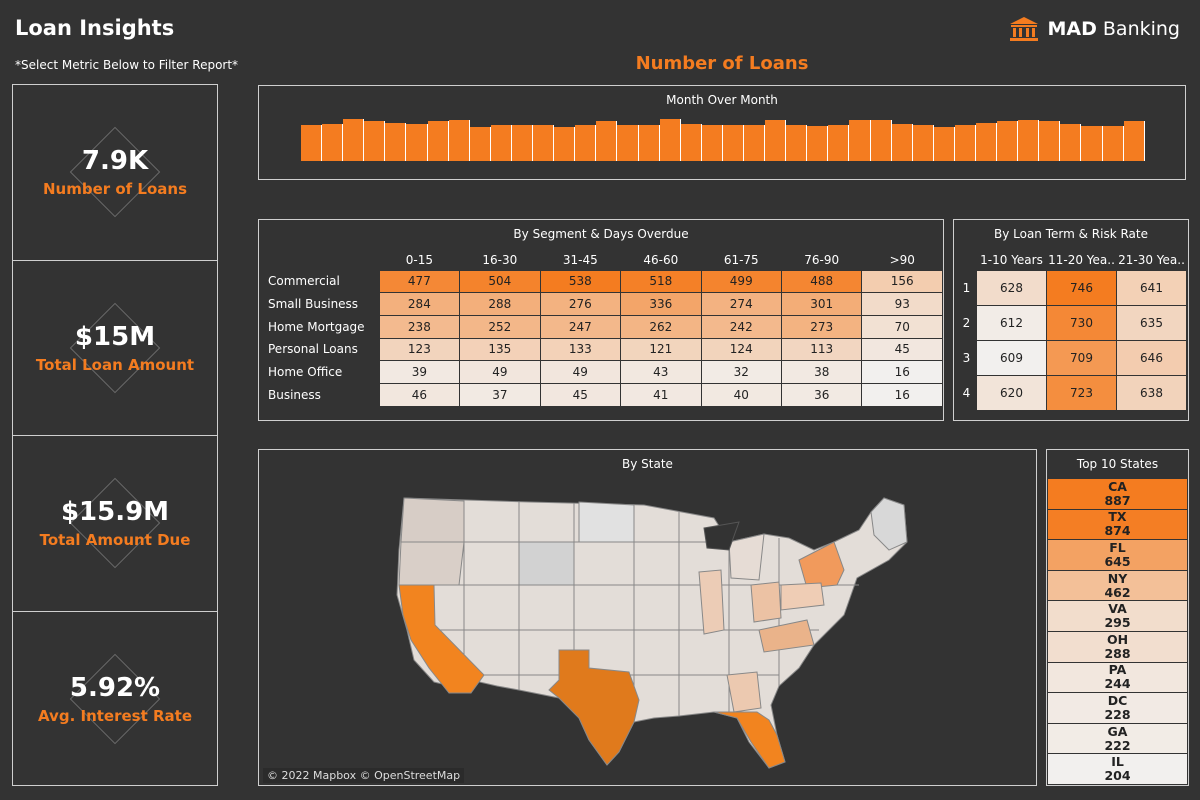 This screenshot has width=1200, height=800. What do you see at coordinates (1011, 392) in the screenshot?
I see `heatmap-cell: 620` at bounding box center [1011, 392].